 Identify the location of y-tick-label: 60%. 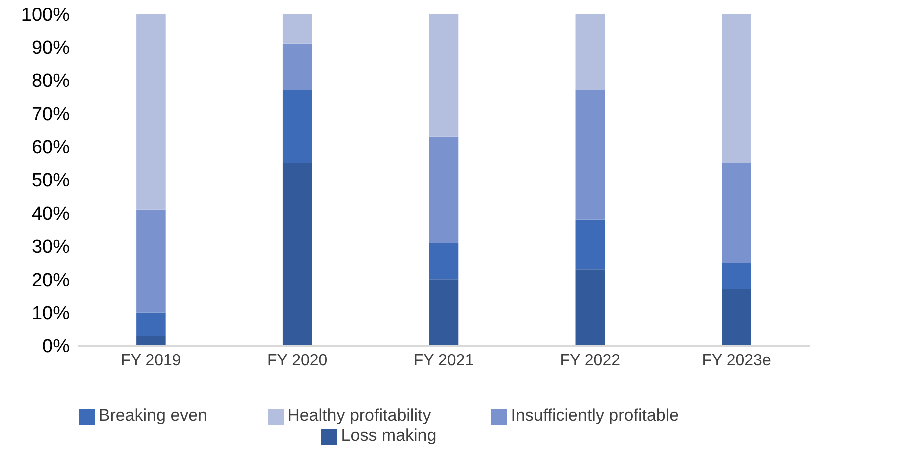
(51, 148).